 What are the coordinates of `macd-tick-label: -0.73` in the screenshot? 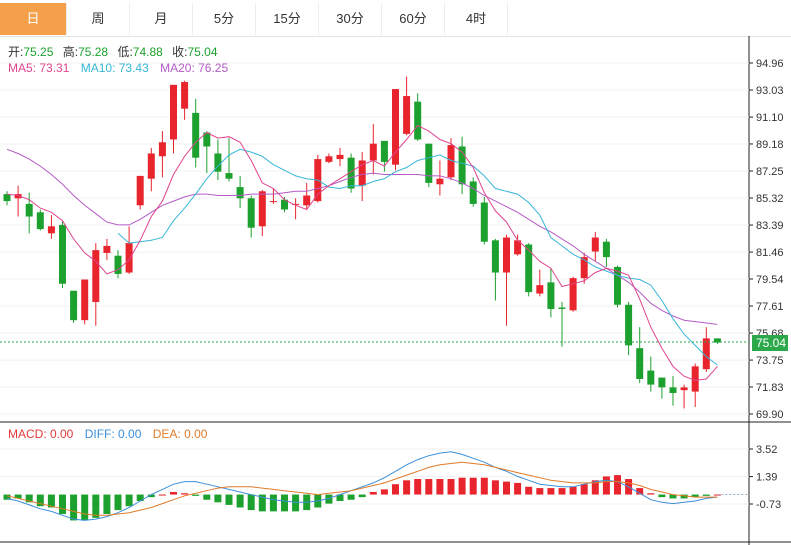 It's located at (768, 505).